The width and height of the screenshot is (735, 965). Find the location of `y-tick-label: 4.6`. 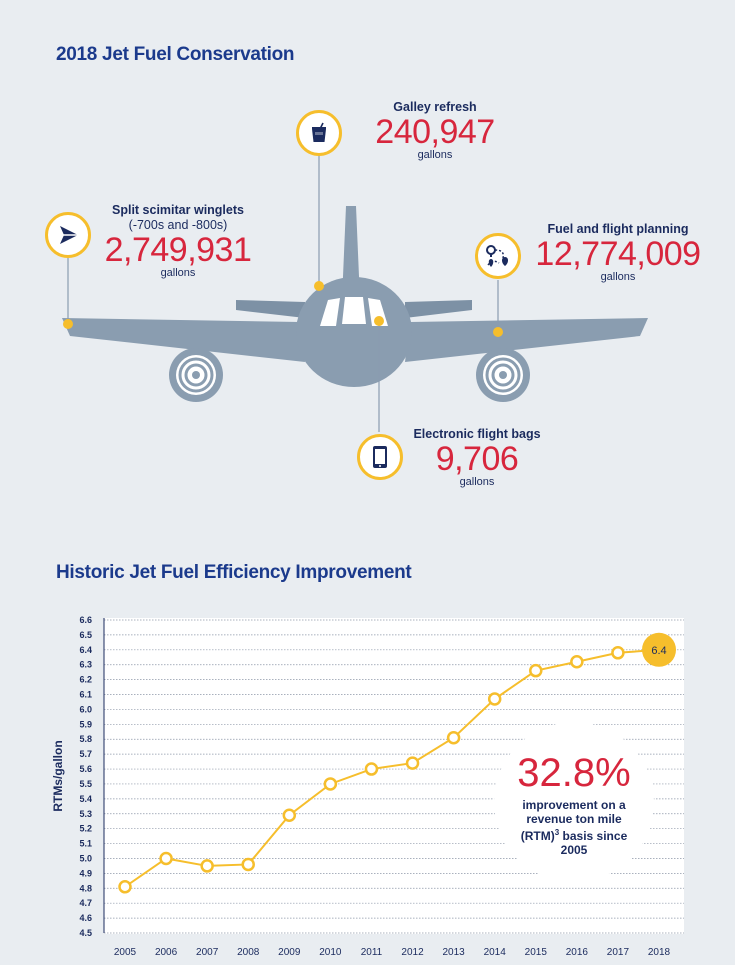

y-tick-label: 4.6 is located at coordinates (85, 918).